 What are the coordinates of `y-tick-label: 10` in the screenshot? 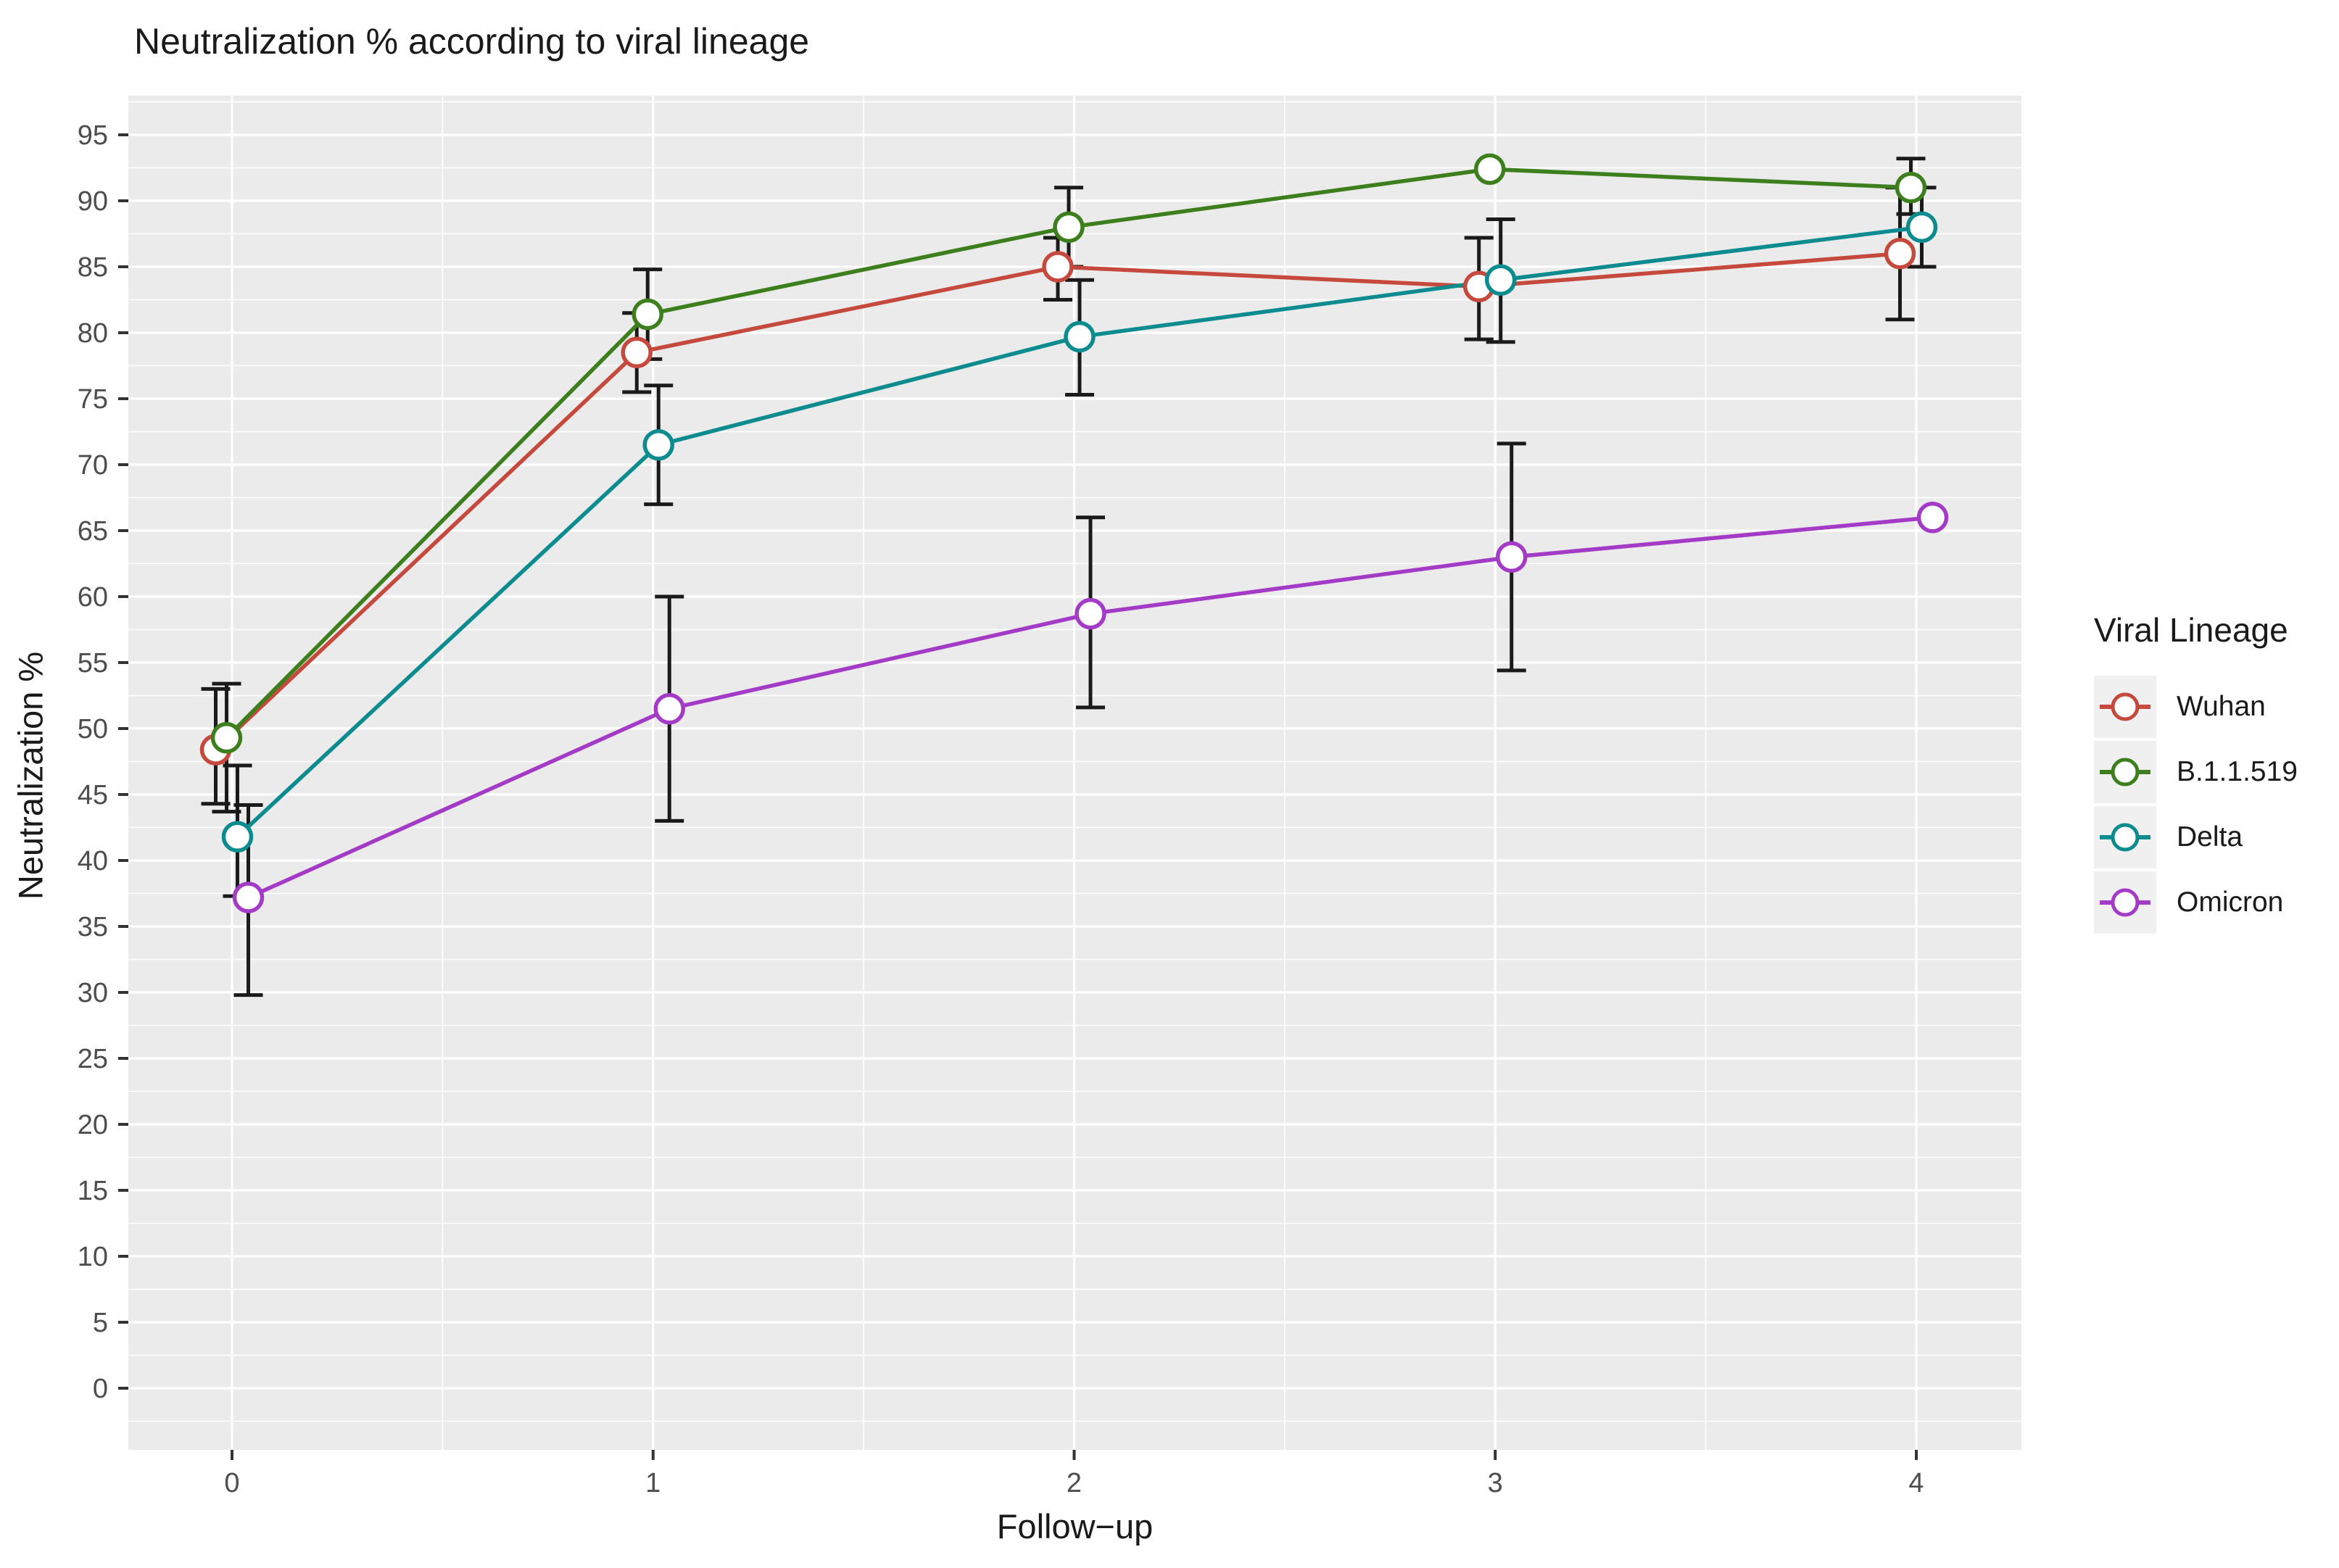 It's located at (93, 1257).